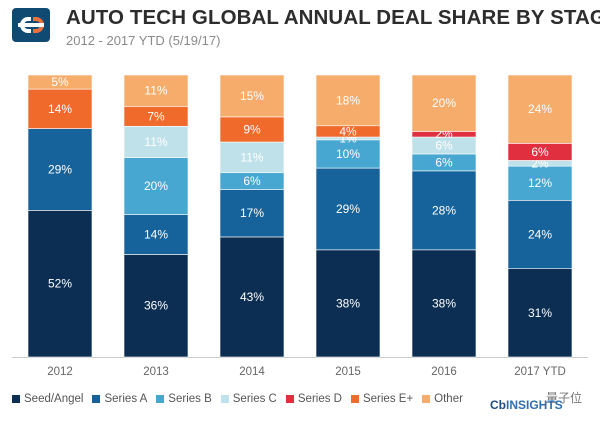 Image resolution: width=600 pixels, height=427 pixels. I want to click on data-label: 10%, so click(348, 154).